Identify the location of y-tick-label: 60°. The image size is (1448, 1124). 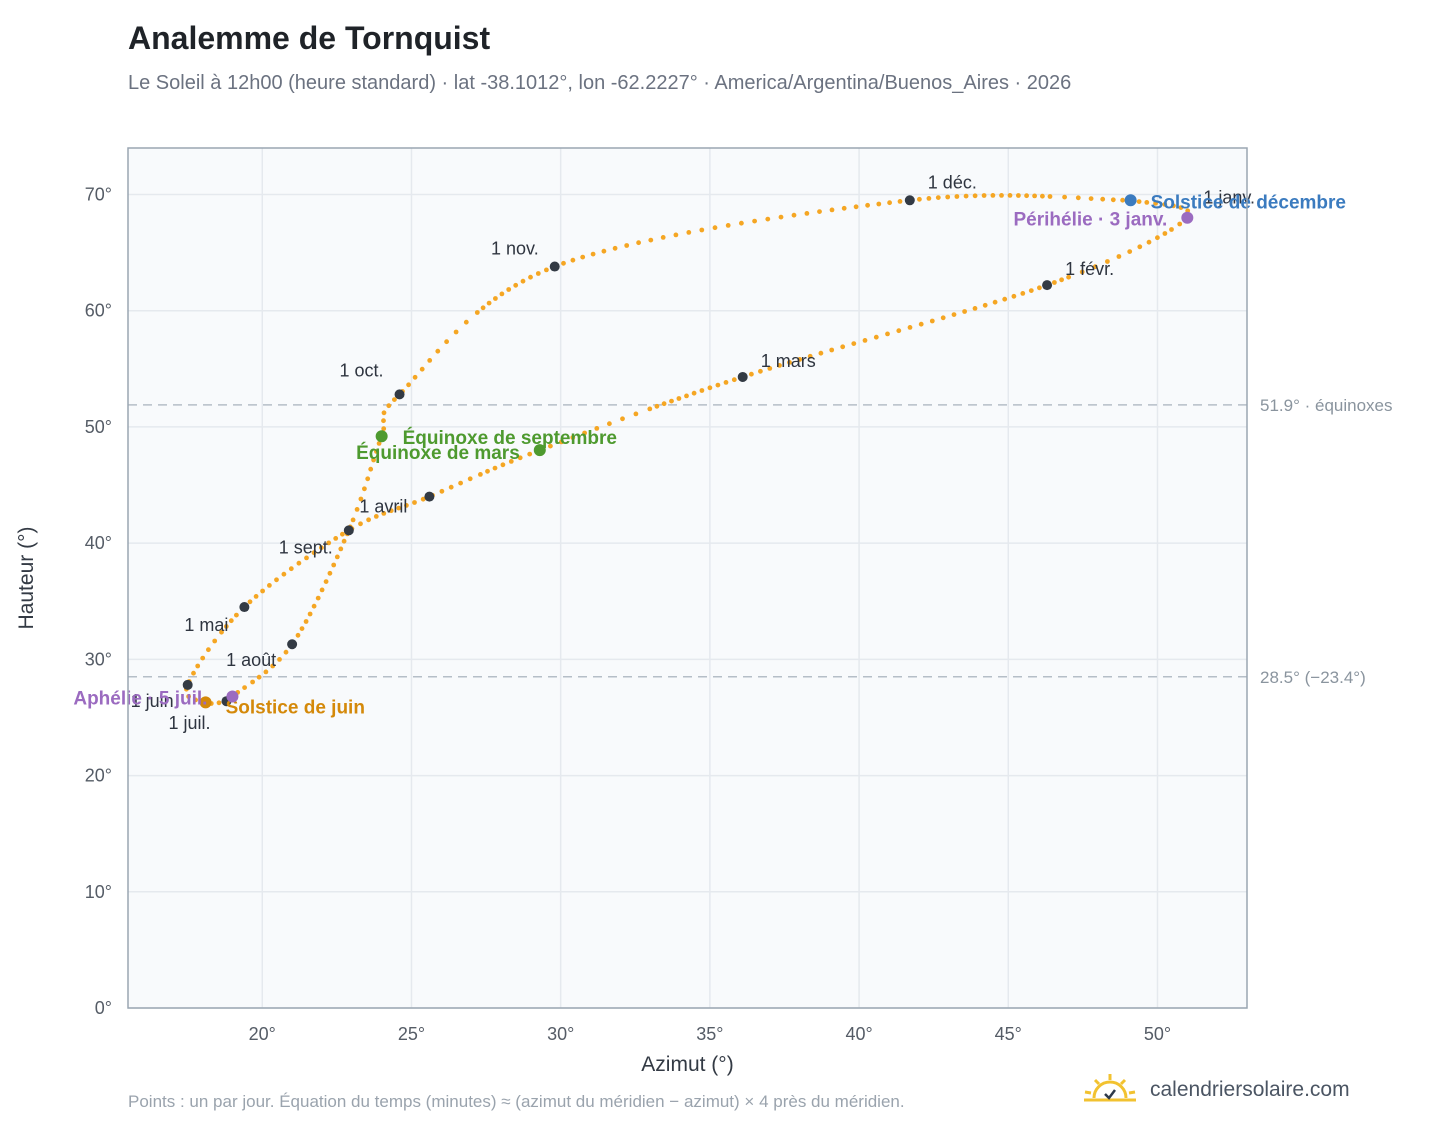
(98, 311).